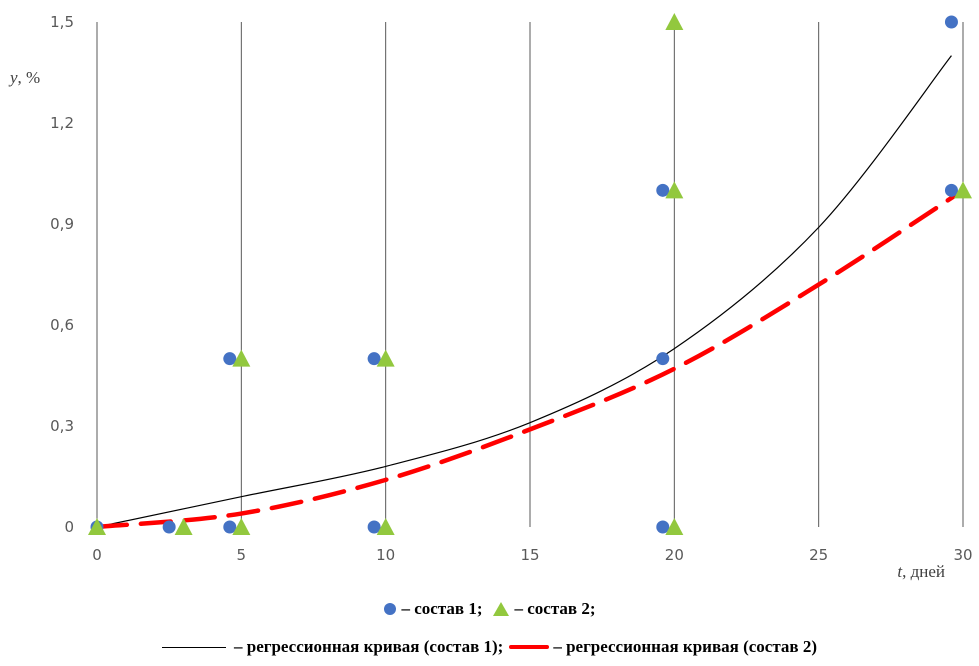 The width and height of the screenshot is (979, 666). I want to click on y-tick-label: 1,5, so click(62, 22).